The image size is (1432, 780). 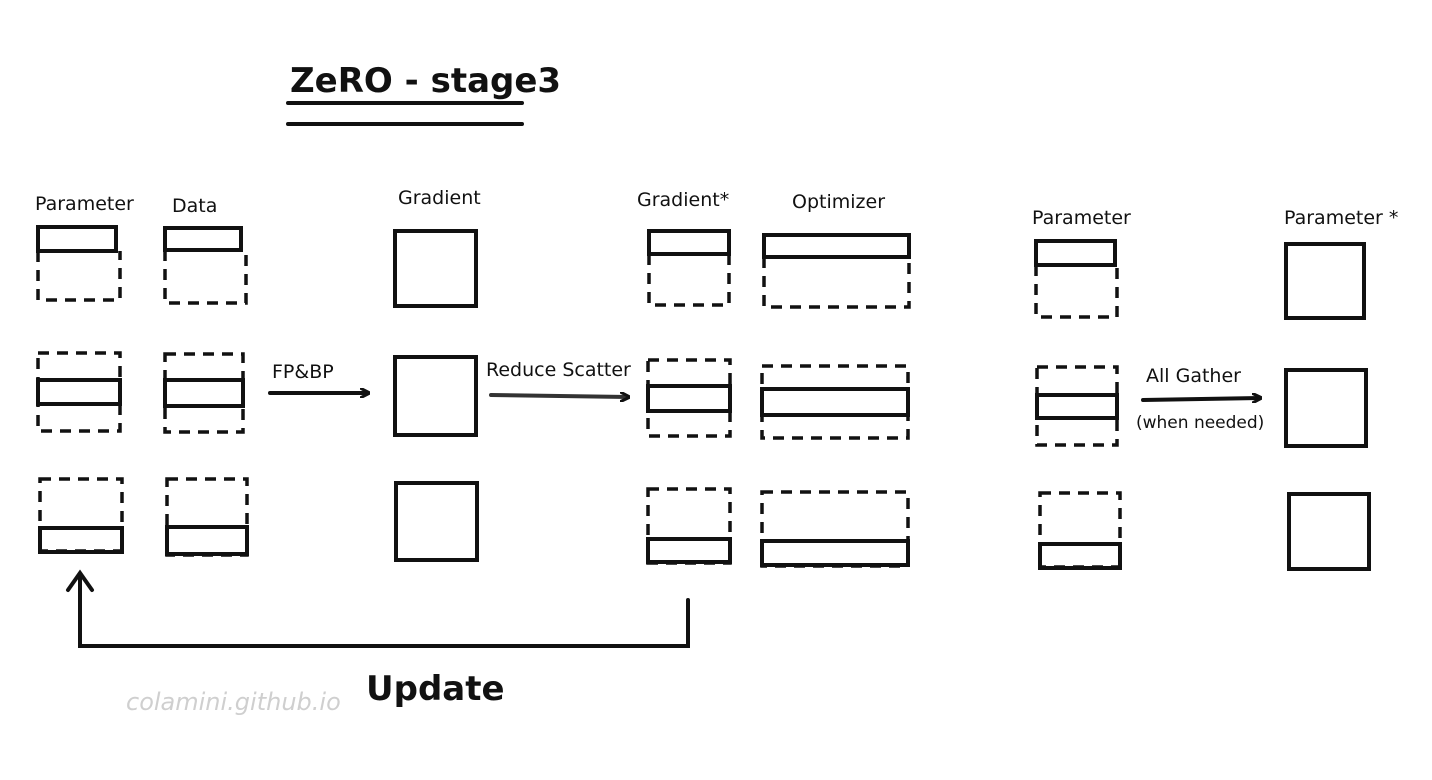 What do you see at coordinates (558, 370) in the screenshot?
I see `reduce-scatter-label: Reduce Scatter` at bounding box center [558, 370].